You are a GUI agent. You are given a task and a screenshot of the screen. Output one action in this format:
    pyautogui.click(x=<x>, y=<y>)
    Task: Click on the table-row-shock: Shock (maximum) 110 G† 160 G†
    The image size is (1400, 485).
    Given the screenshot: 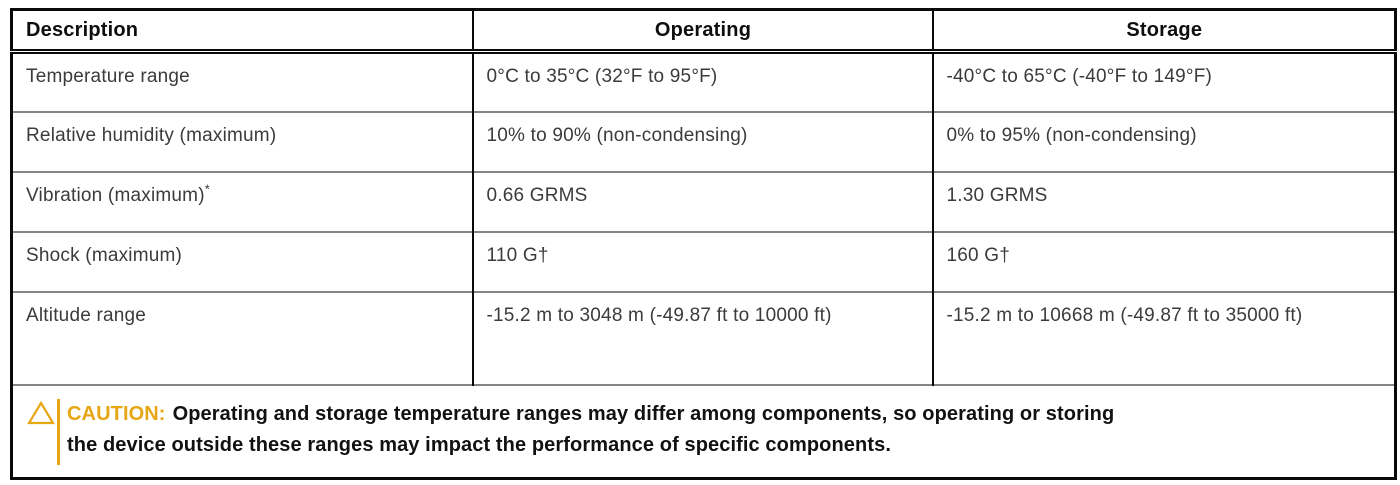 What is the action you would take?
    pyautogui.click(x=703, y=261)
    